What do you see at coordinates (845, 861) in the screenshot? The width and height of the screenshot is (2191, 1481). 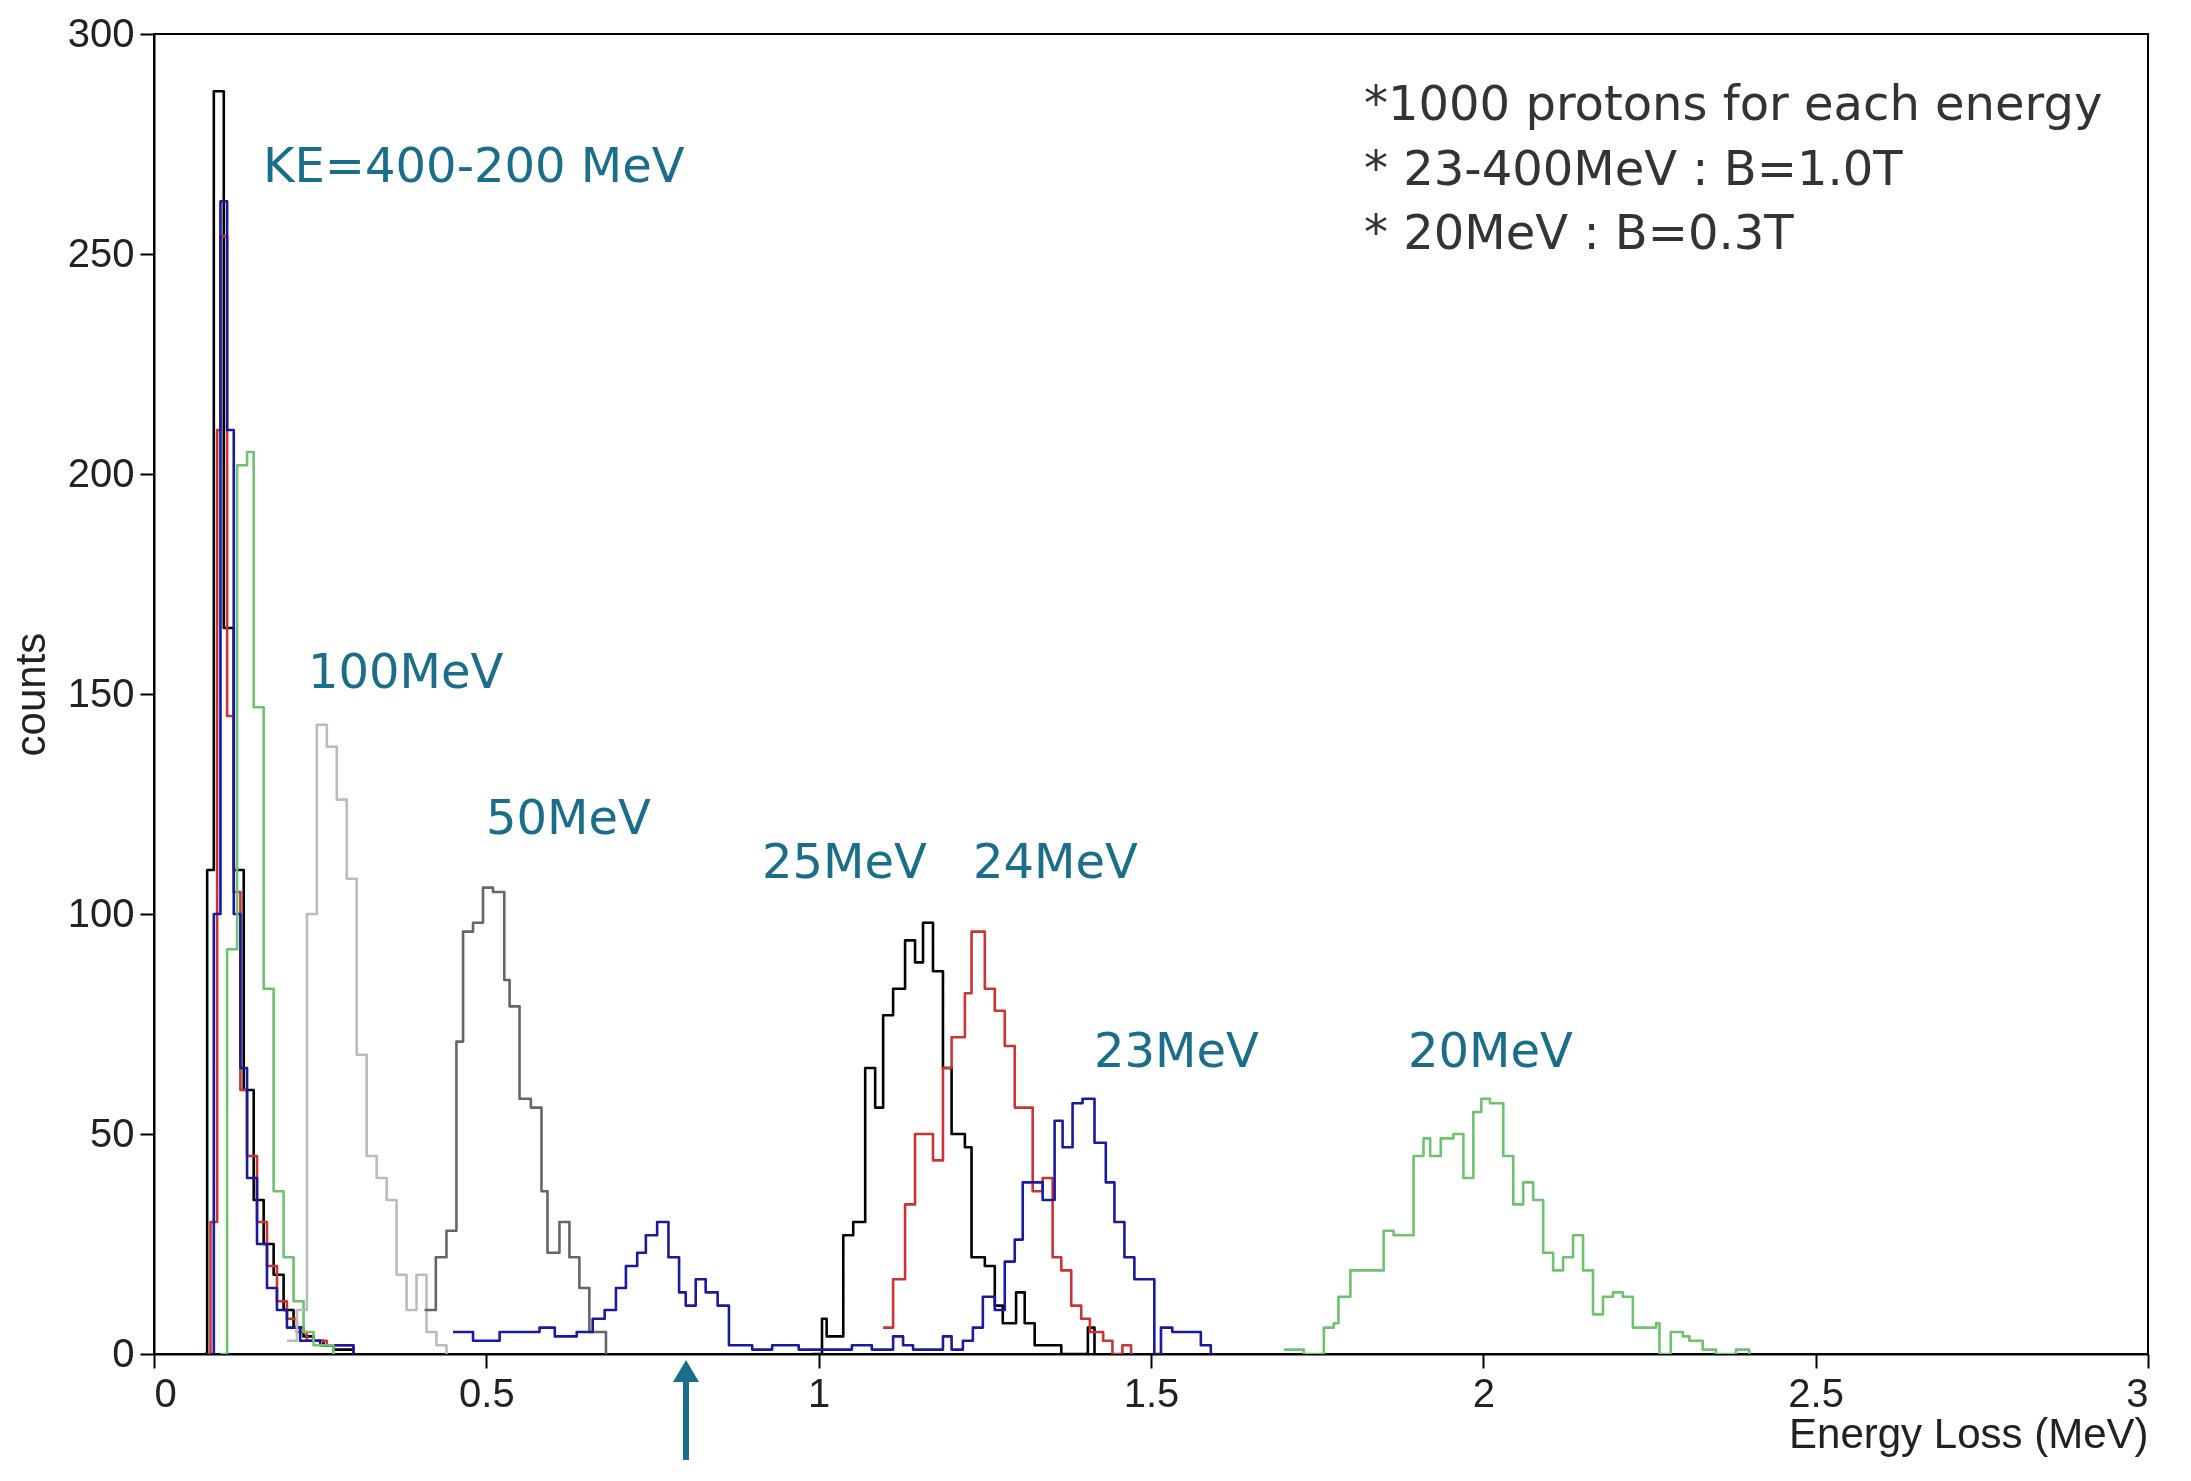 I see `annotation: 25MeV` at bounding box center [845, 861].